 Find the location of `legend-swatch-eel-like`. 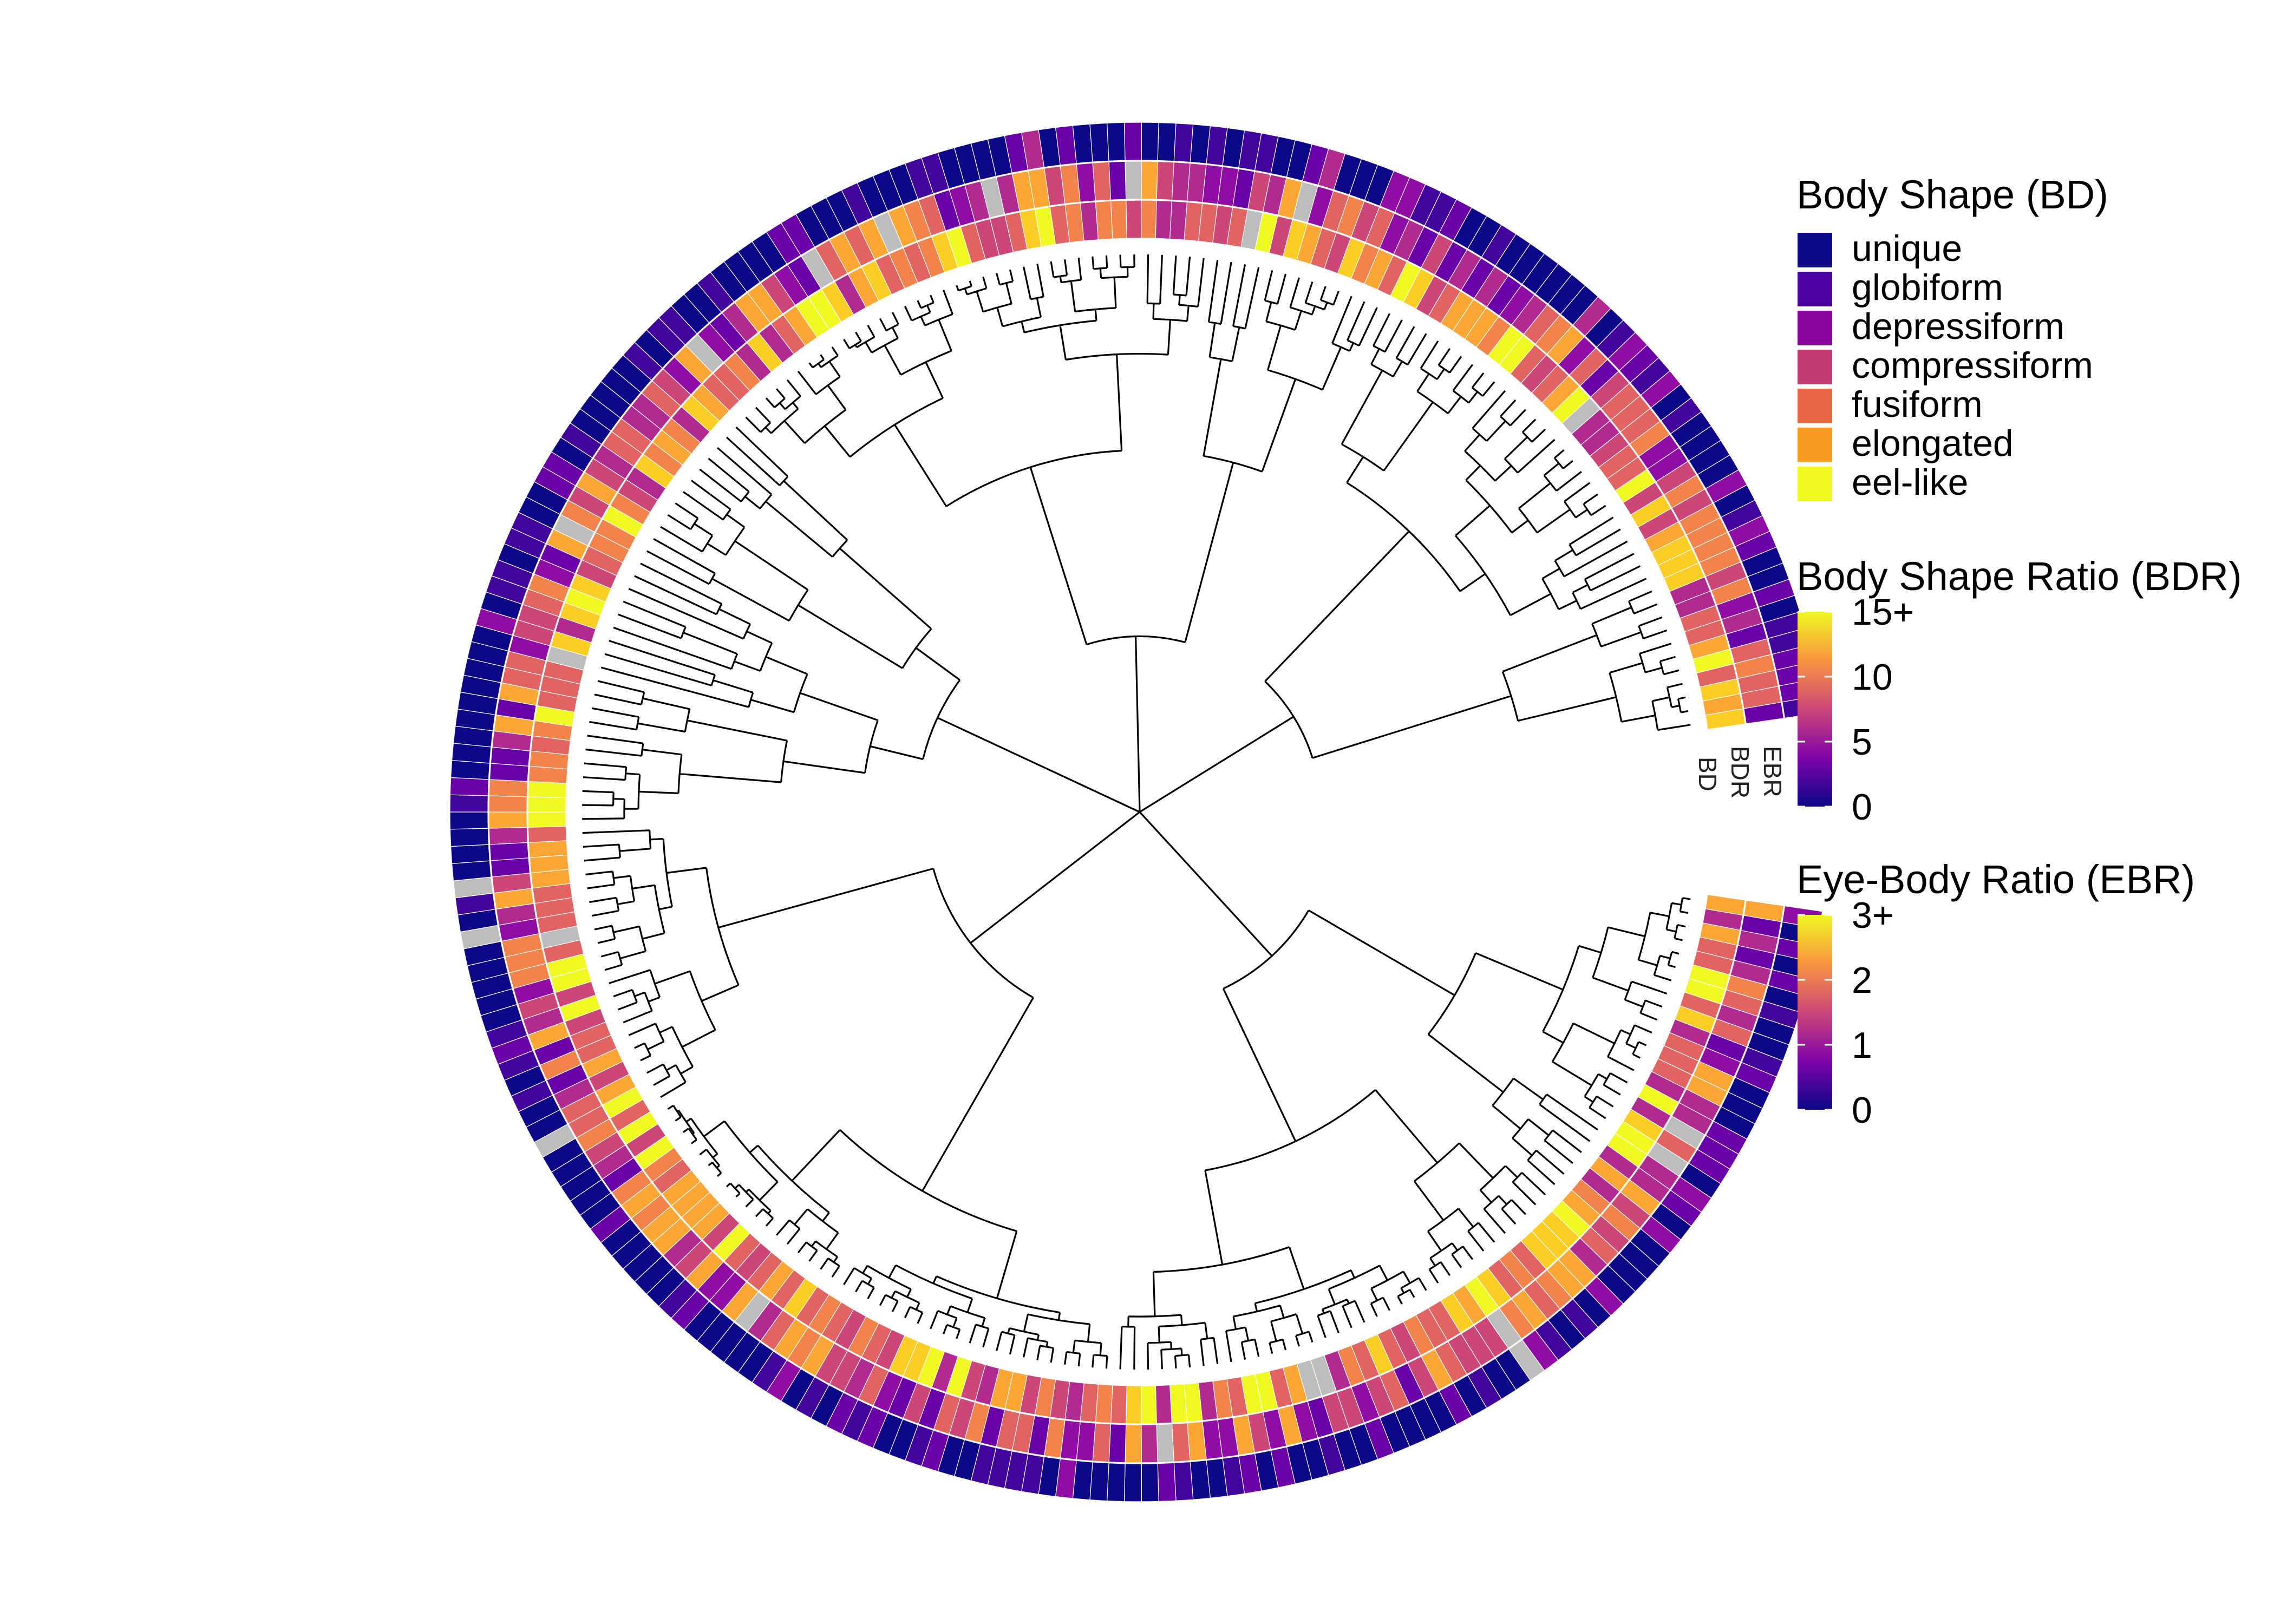

legend-swatch-eel-like is located at coordinates (1815, 484).